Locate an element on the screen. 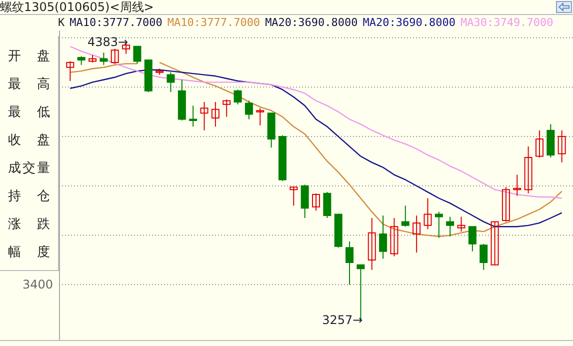 This screenshot has width=573, height=346. text: 收盘 is located at coordinates (29, 140).